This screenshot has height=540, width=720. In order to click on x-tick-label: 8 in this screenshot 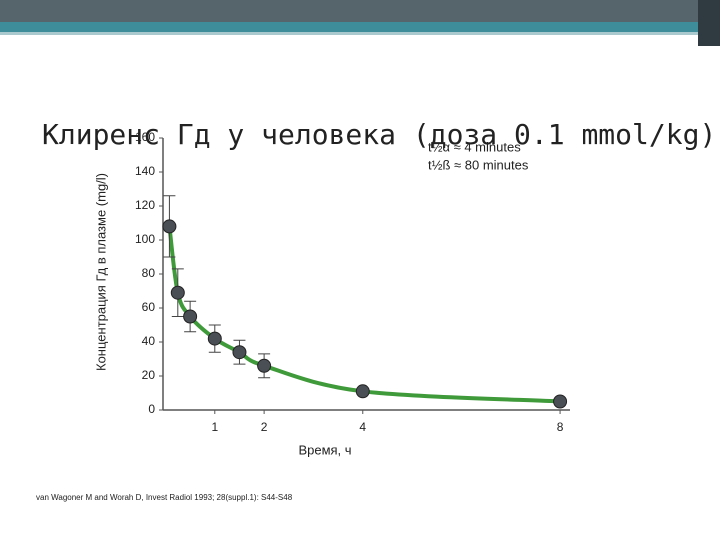, I will do `click(560, 427)`.